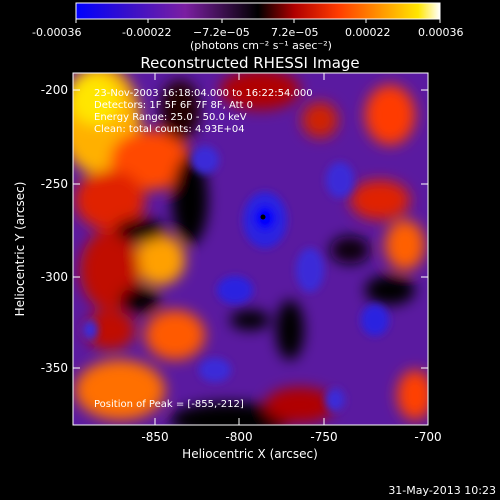 Image resolution: width=500 pixels, height=500 pixels. Describe the element at coordinates (54, 184) in the screenshot. I see `y-tick-label: -250` at that location.